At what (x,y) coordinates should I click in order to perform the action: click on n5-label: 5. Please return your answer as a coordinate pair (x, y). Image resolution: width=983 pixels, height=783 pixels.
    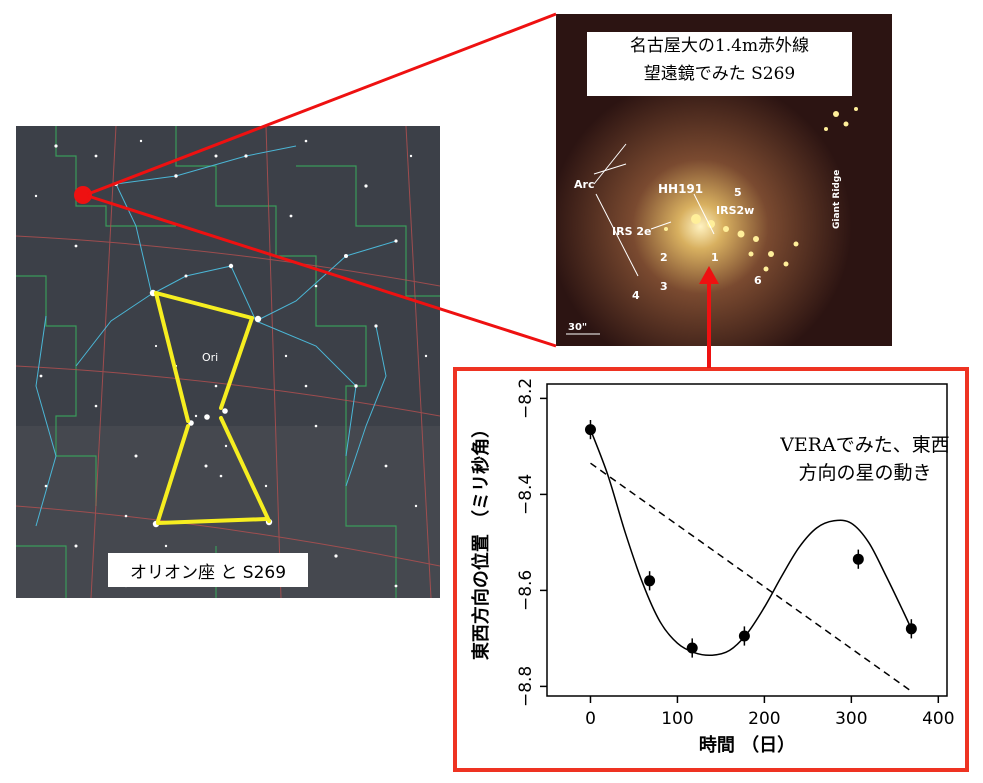
    Looking at the image, I should click on (738, 192).